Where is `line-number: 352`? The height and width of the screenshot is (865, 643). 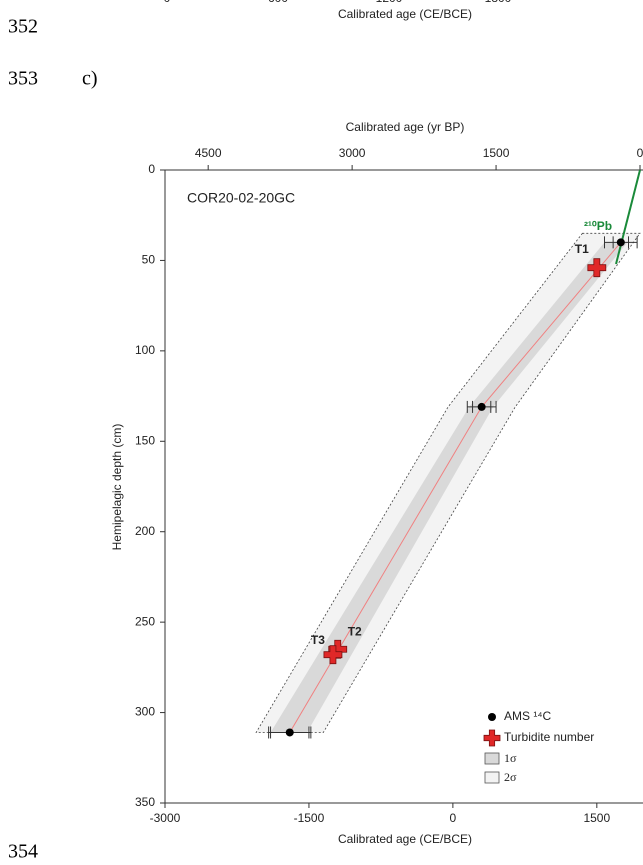 line-number: 352 is located at coordinates (23, 27).